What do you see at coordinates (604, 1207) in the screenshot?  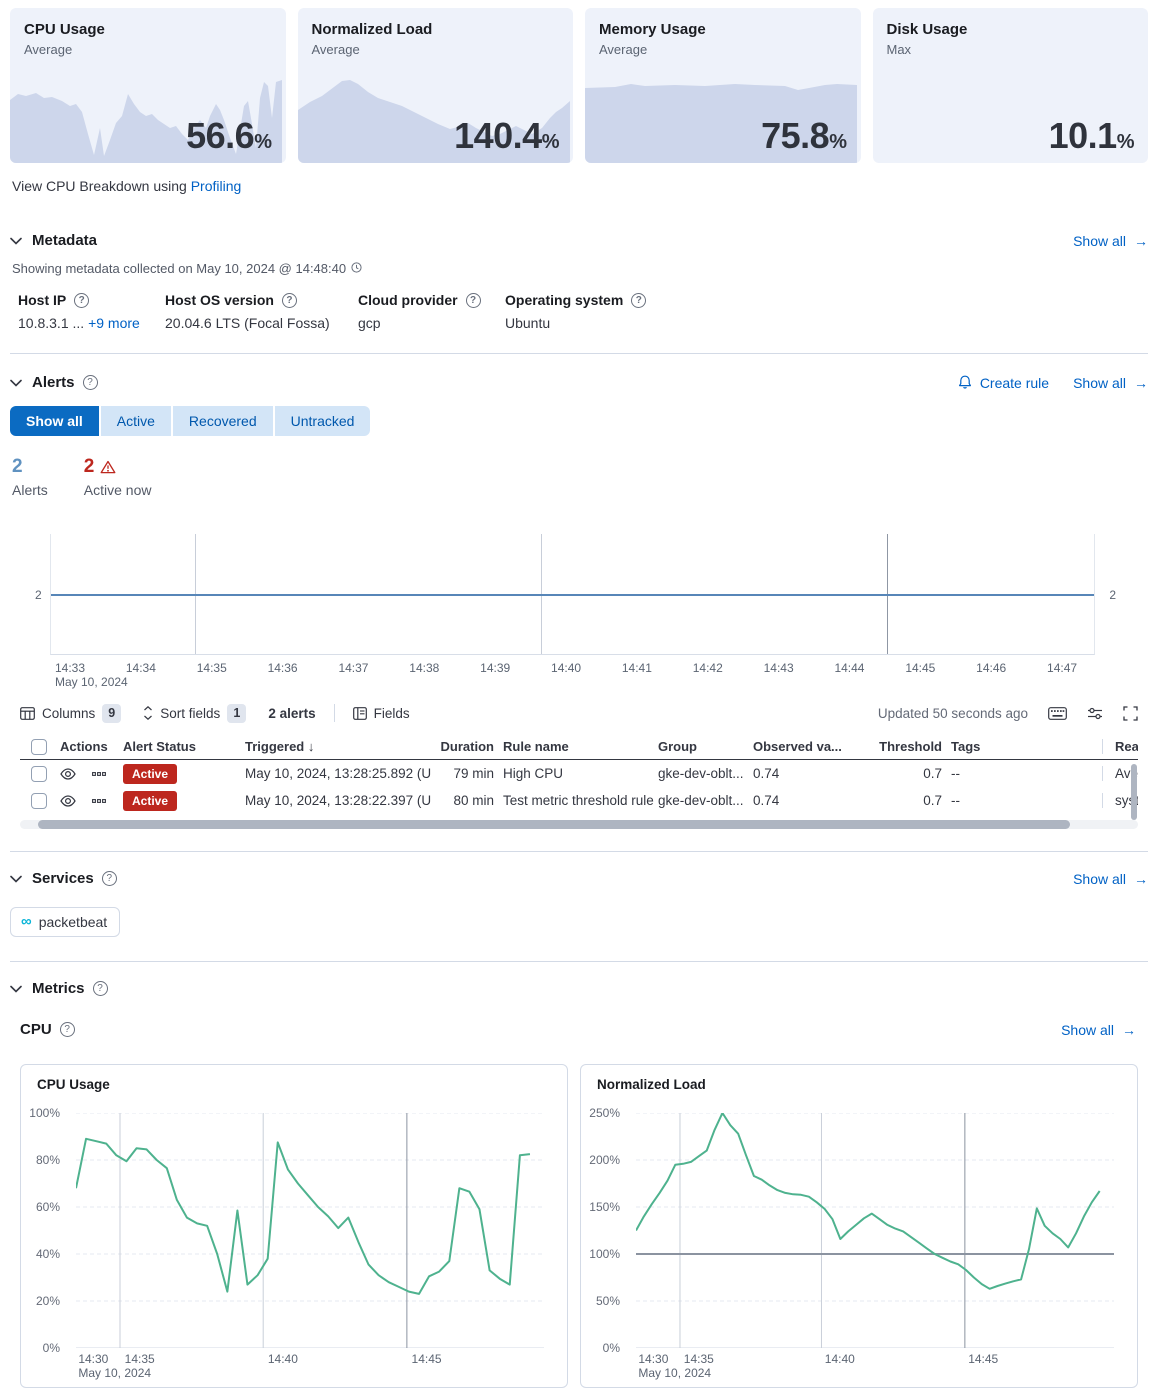 I see `y-tick-label: 150%` at bounding box center [604, 1207].